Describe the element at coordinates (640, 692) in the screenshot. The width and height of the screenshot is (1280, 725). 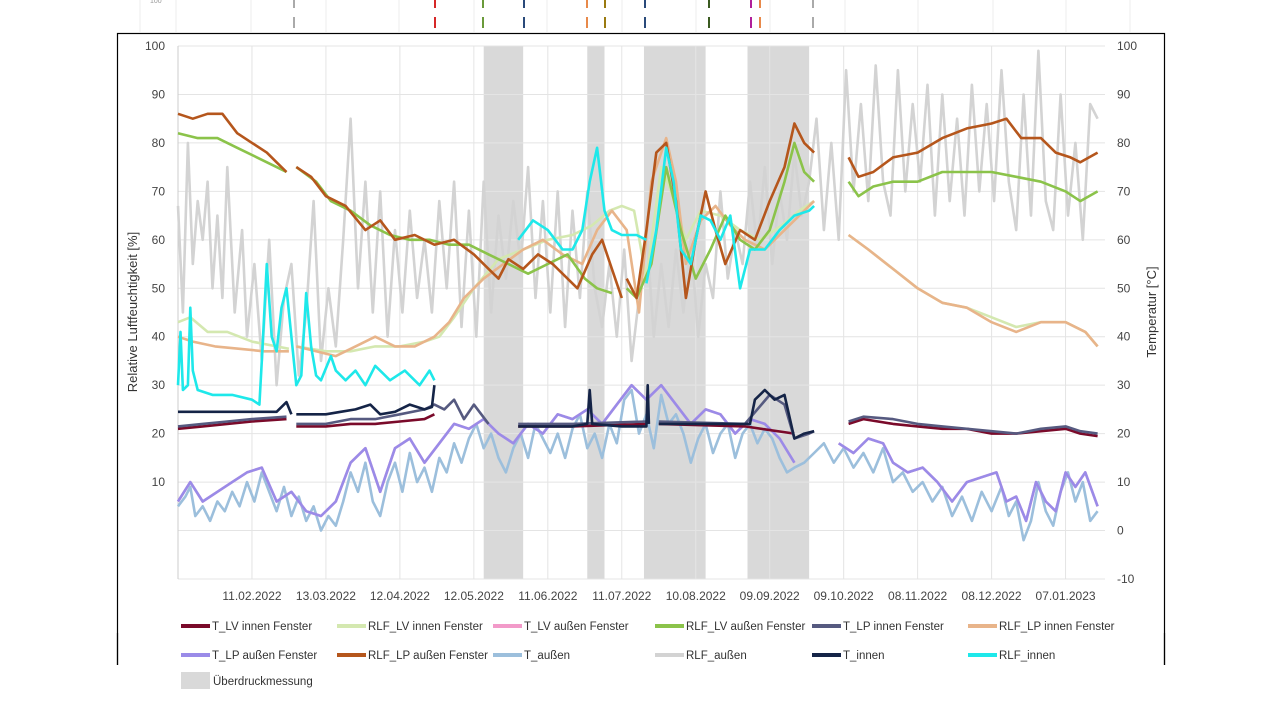
I see `bottom-mask` at that location.